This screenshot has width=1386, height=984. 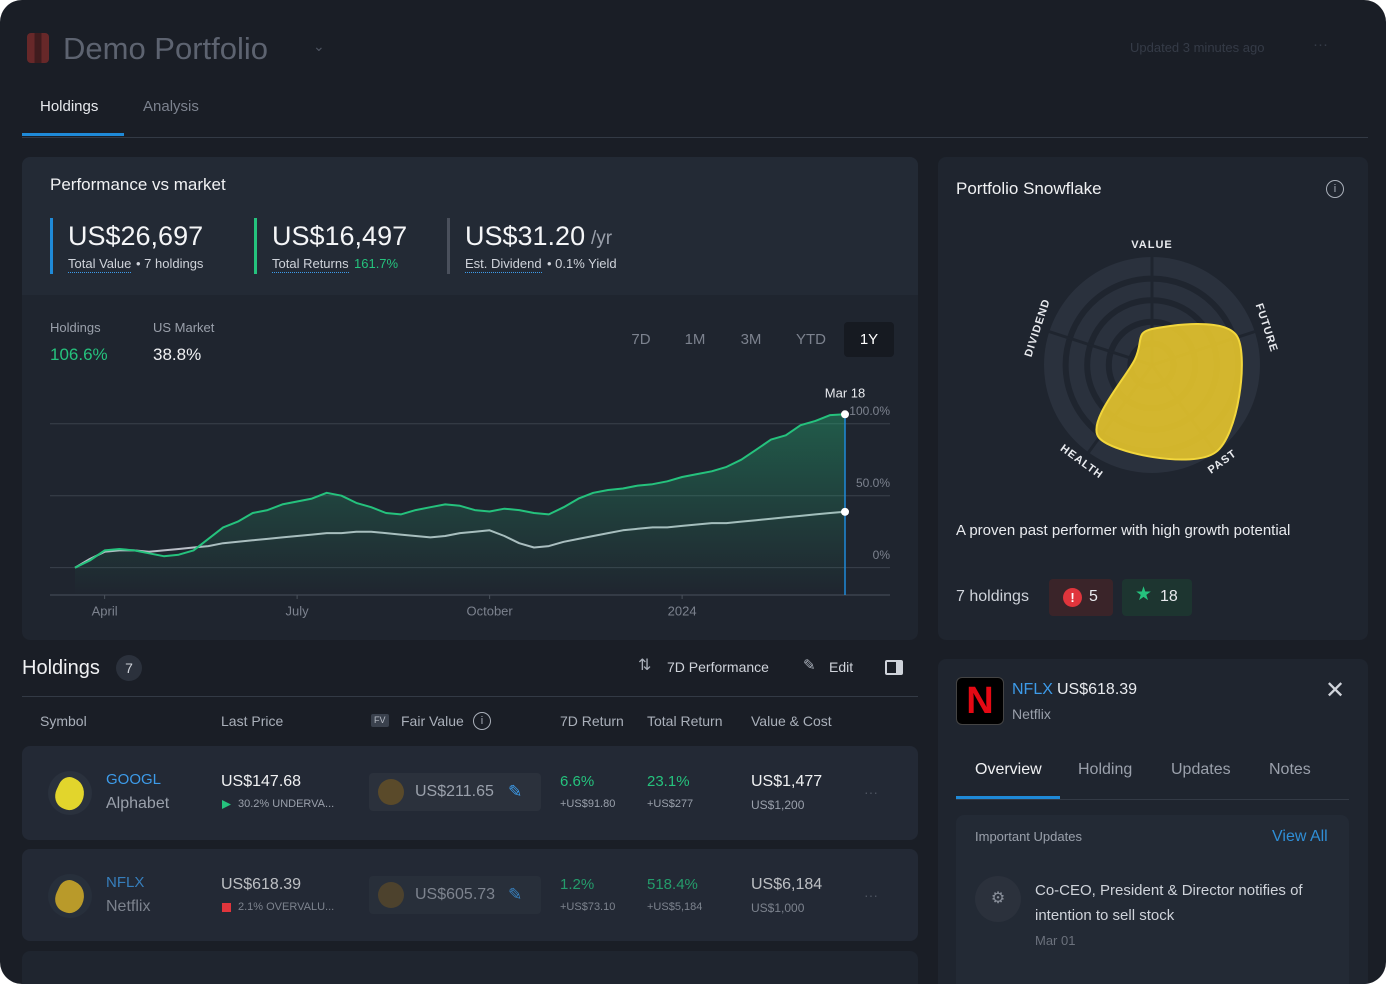 I want to click on page-title: Demo Portfolio, so click(x=166, y=48).